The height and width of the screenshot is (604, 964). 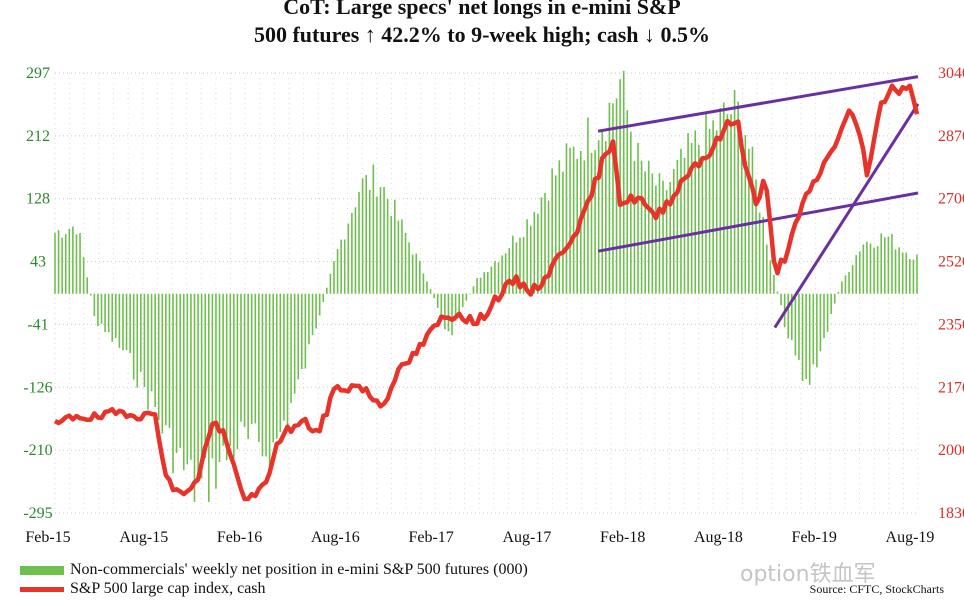 I want to click on uptrend-line, so click(x=846, y=216).